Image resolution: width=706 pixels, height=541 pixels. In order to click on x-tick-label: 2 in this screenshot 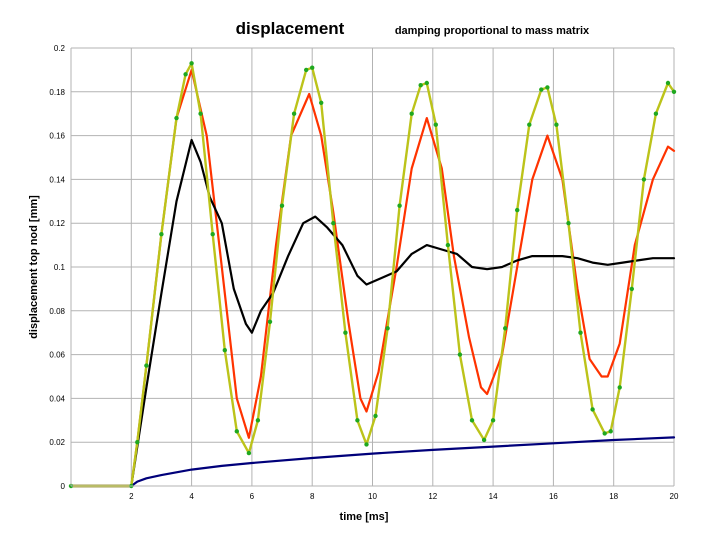, I will do `click(131, 496)`.